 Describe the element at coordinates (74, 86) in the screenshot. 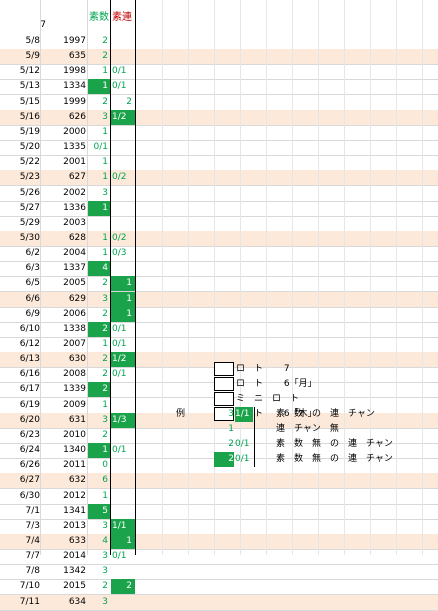

I see `draw-number-cell: 1334` at that location.